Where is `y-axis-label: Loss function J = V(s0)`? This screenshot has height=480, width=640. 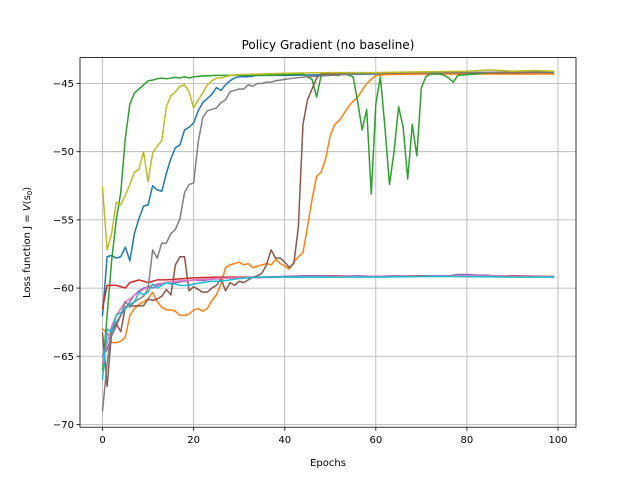 y-axis-label: Loss function J = V(s0) is located at coordinates (28, 242).